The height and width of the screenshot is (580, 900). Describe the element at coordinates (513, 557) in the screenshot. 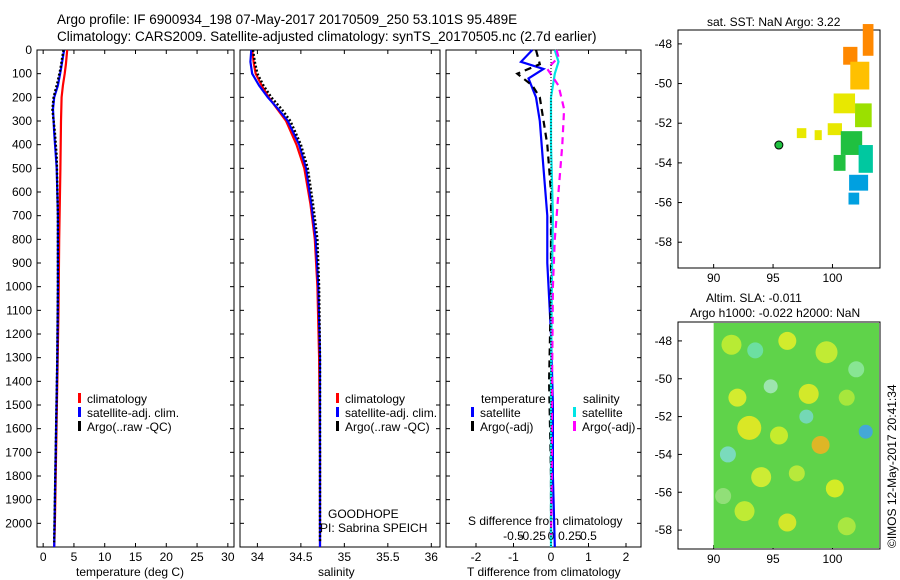

I see `difference-xtick-label: -1` at that location.